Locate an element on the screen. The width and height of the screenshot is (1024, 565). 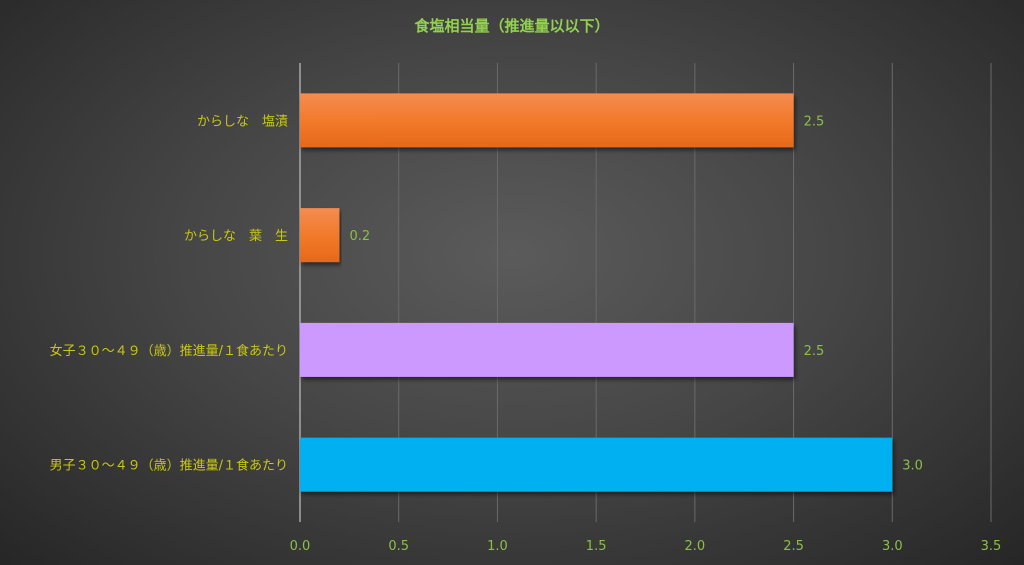
data-label: 3.0 is located at coordinates (912, 466).